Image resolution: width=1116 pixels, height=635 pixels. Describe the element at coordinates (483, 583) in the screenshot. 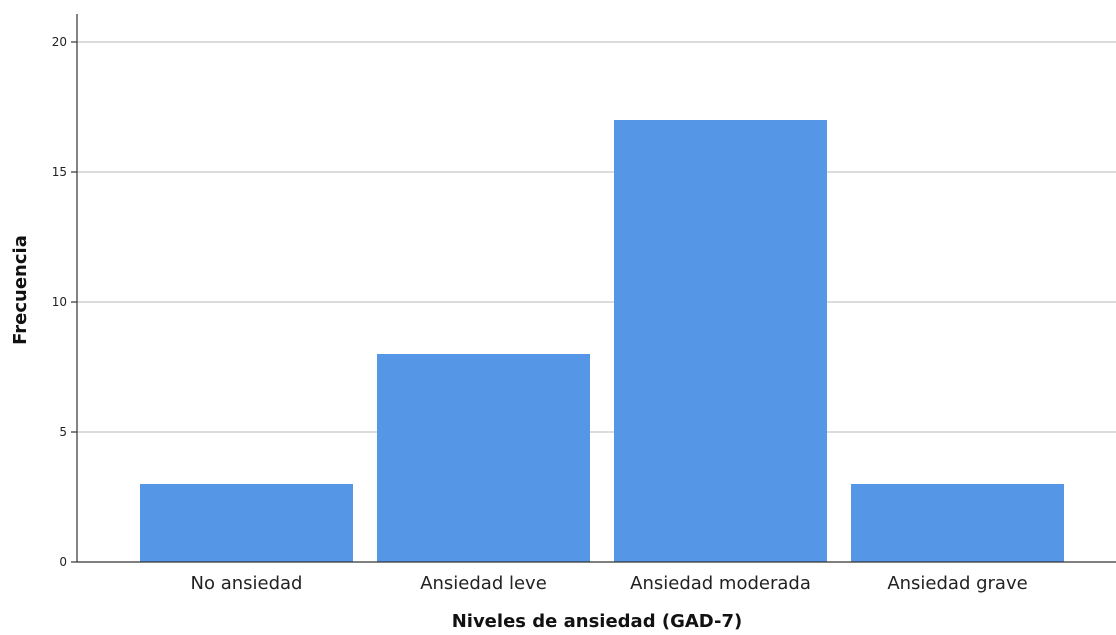

I see `x-tick-label: Ansiedad leve` at that location.